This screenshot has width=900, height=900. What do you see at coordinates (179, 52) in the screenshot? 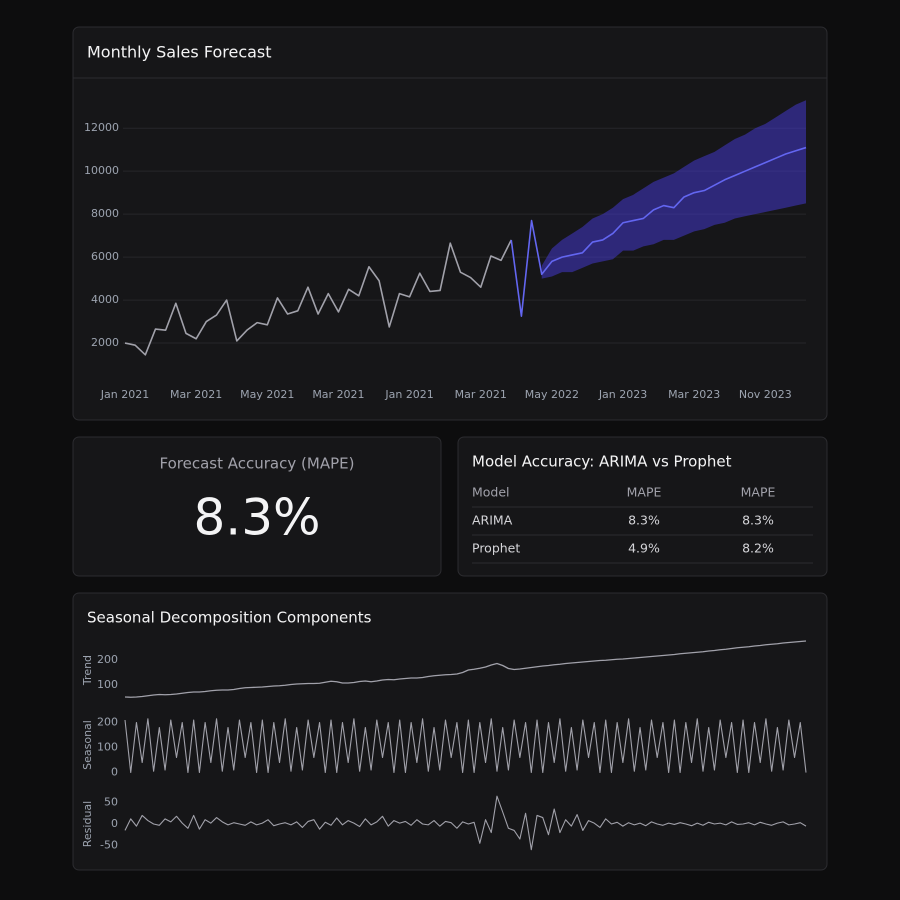
I see `chart-title: Monthly Sales Forecast` at bounding box center [179, 52].